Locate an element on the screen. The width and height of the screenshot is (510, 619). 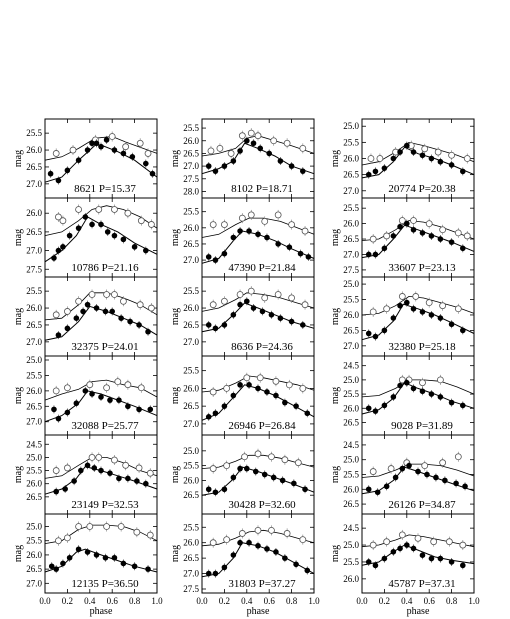
x-tick-label: 0.6 is located at coordinates (270, 601).